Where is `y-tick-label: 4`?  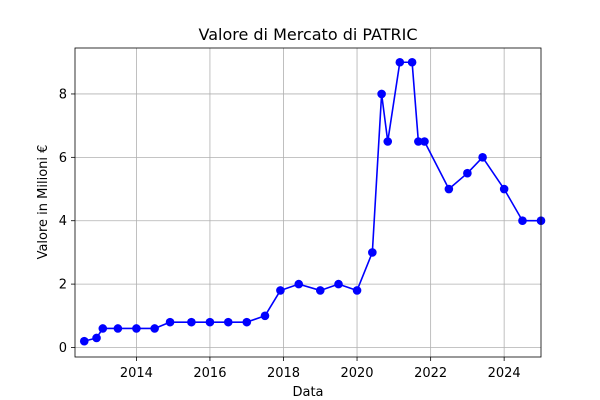
y-tick-label: 4 is located at coordinates (63, 221).